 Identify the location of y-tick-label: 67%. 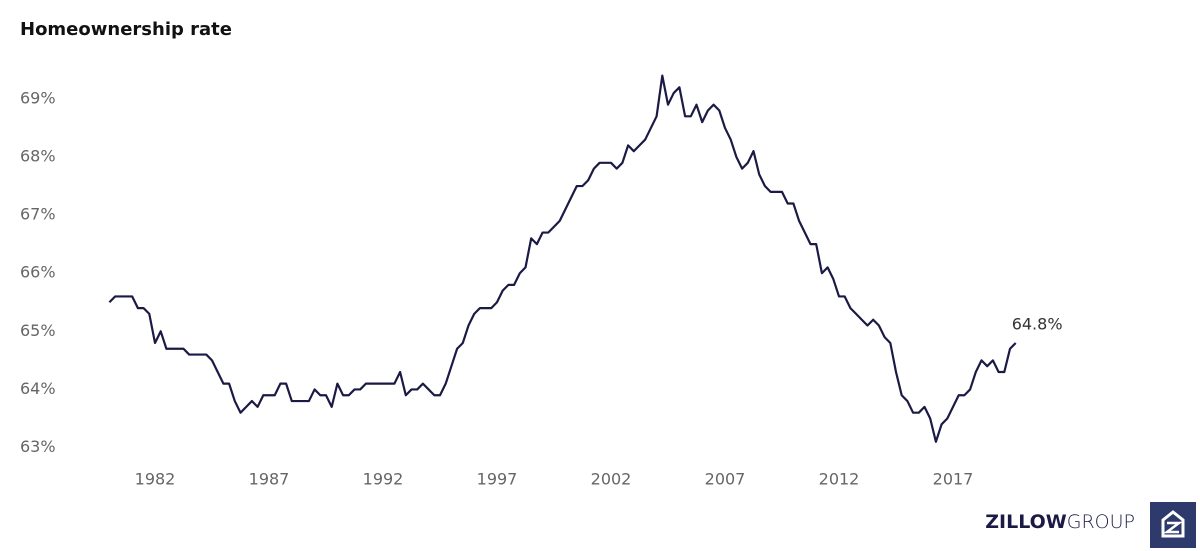
(38, 214).